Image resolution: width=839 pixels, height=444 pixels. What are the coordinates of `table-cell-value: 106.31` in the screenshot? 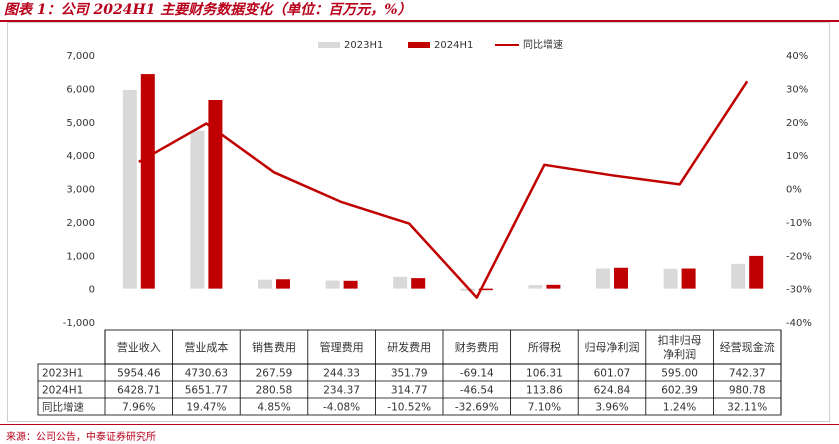 It's located at (544, 374).